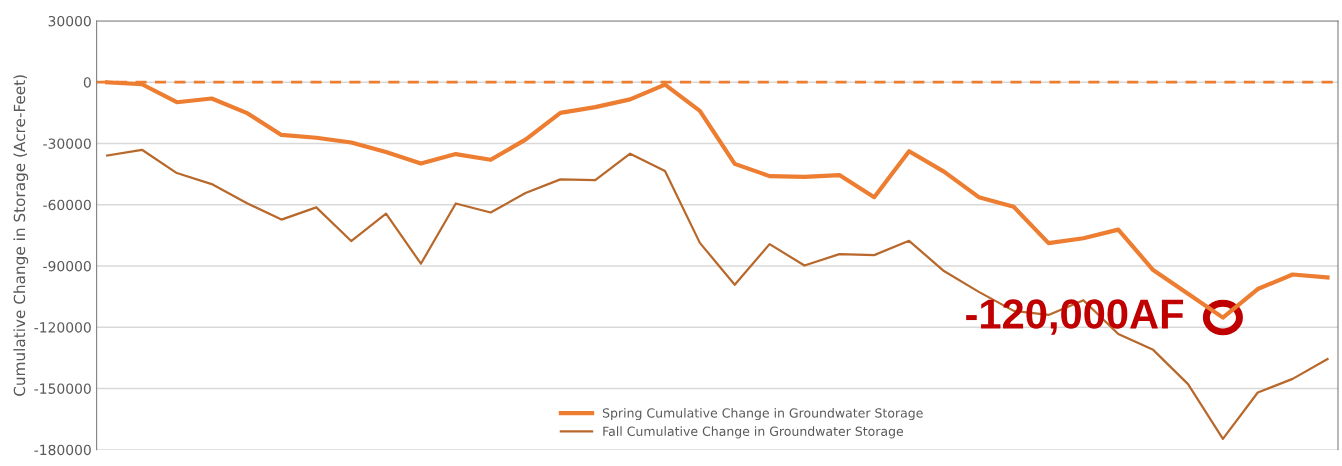 The width and height of the screenshot is (1342, 466). What do you see at coordinates (753, 432) in the screenshot?
I see `legend-label: Fall Cumulative Change in Groundwater Storage` at bounding box center [753, 432].